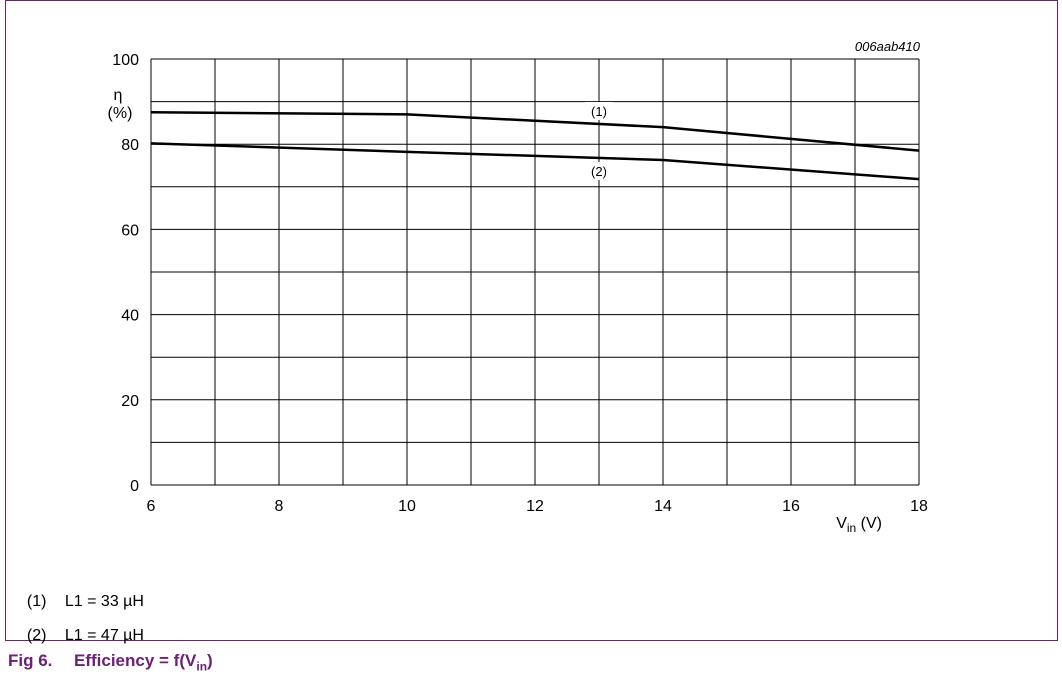 The height and width of the screenshot is (677, 1062). I want to click on figure-number: Fig 6., so click(30, 660).